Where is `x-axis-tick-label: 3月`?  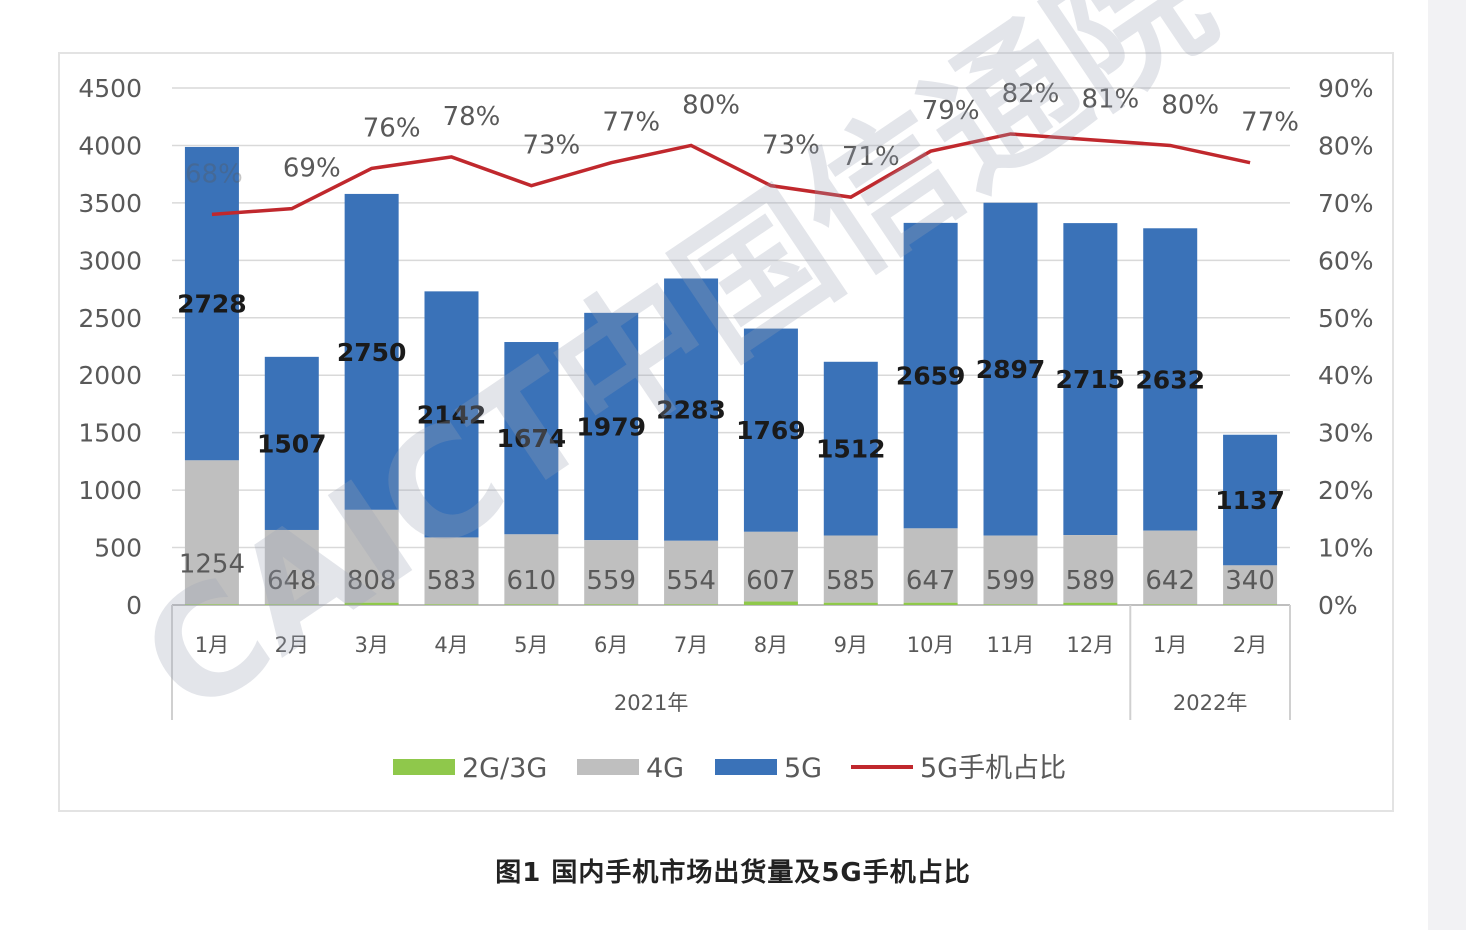
x-axis-tick-label: 3月 is located at coordinates (371, 645).